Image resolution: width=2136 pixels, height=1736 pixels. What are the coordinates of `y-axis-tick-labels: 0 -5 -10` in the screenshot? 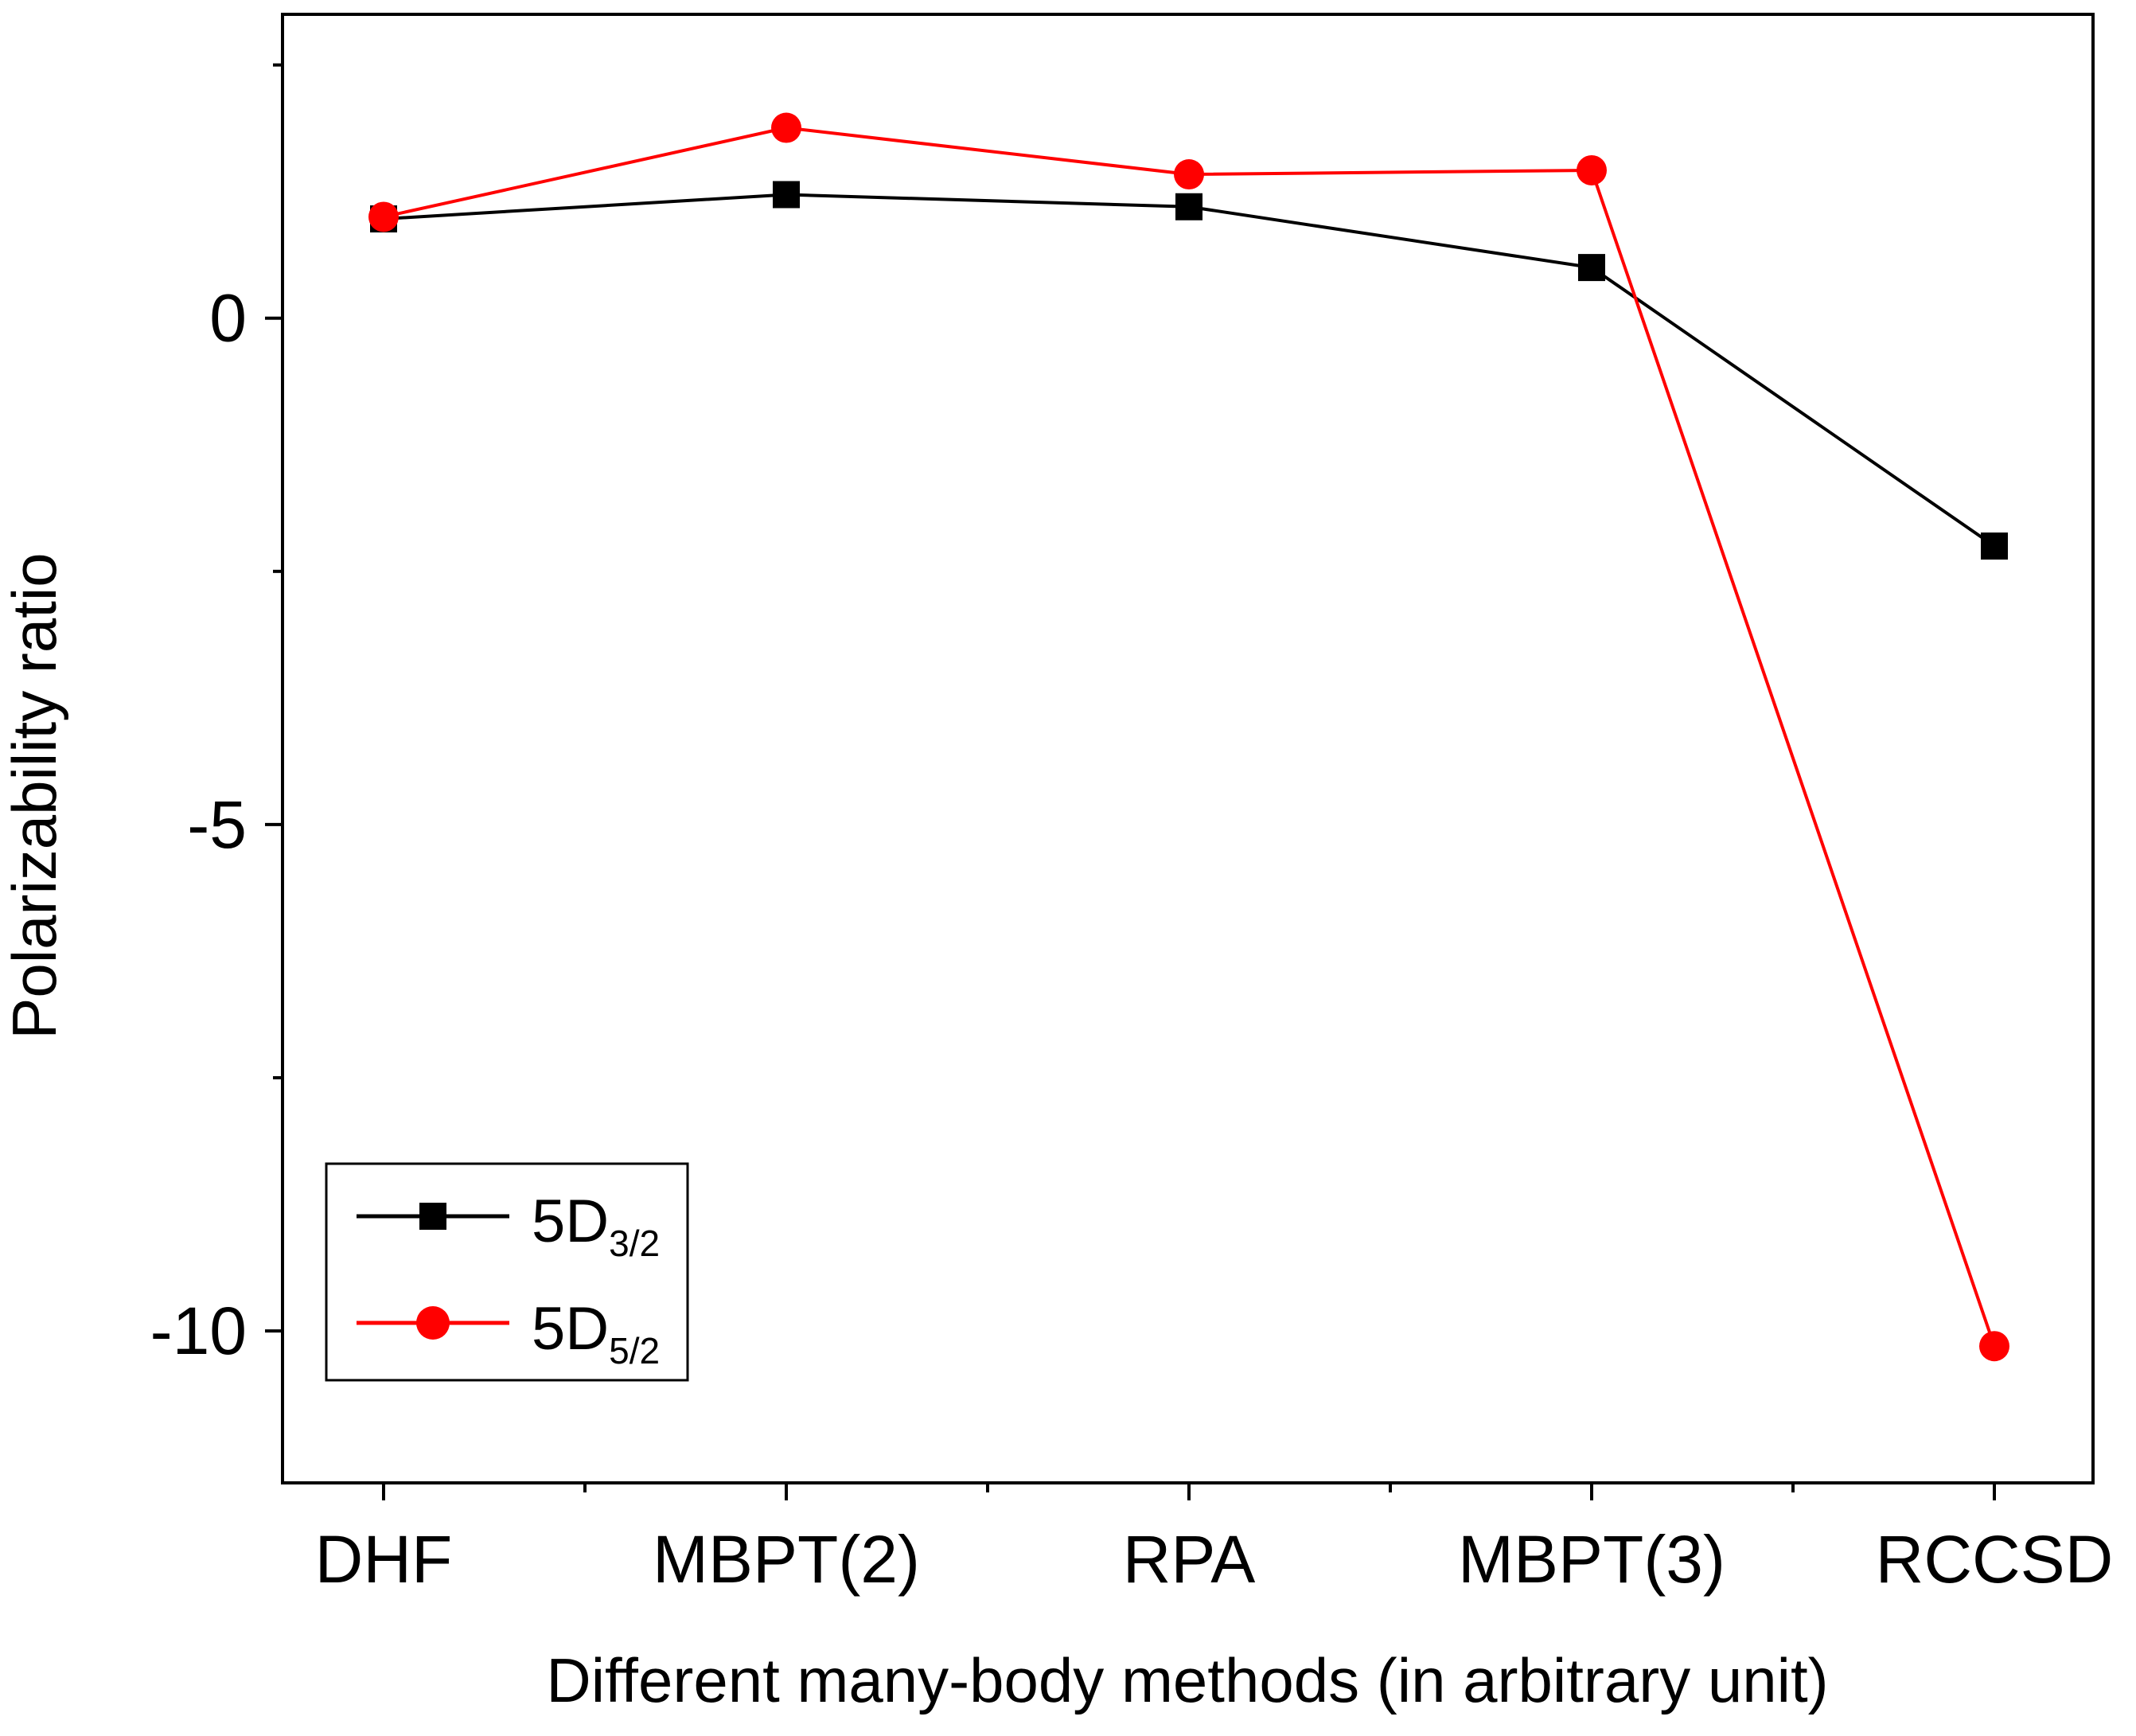 It's located at (199, 824).